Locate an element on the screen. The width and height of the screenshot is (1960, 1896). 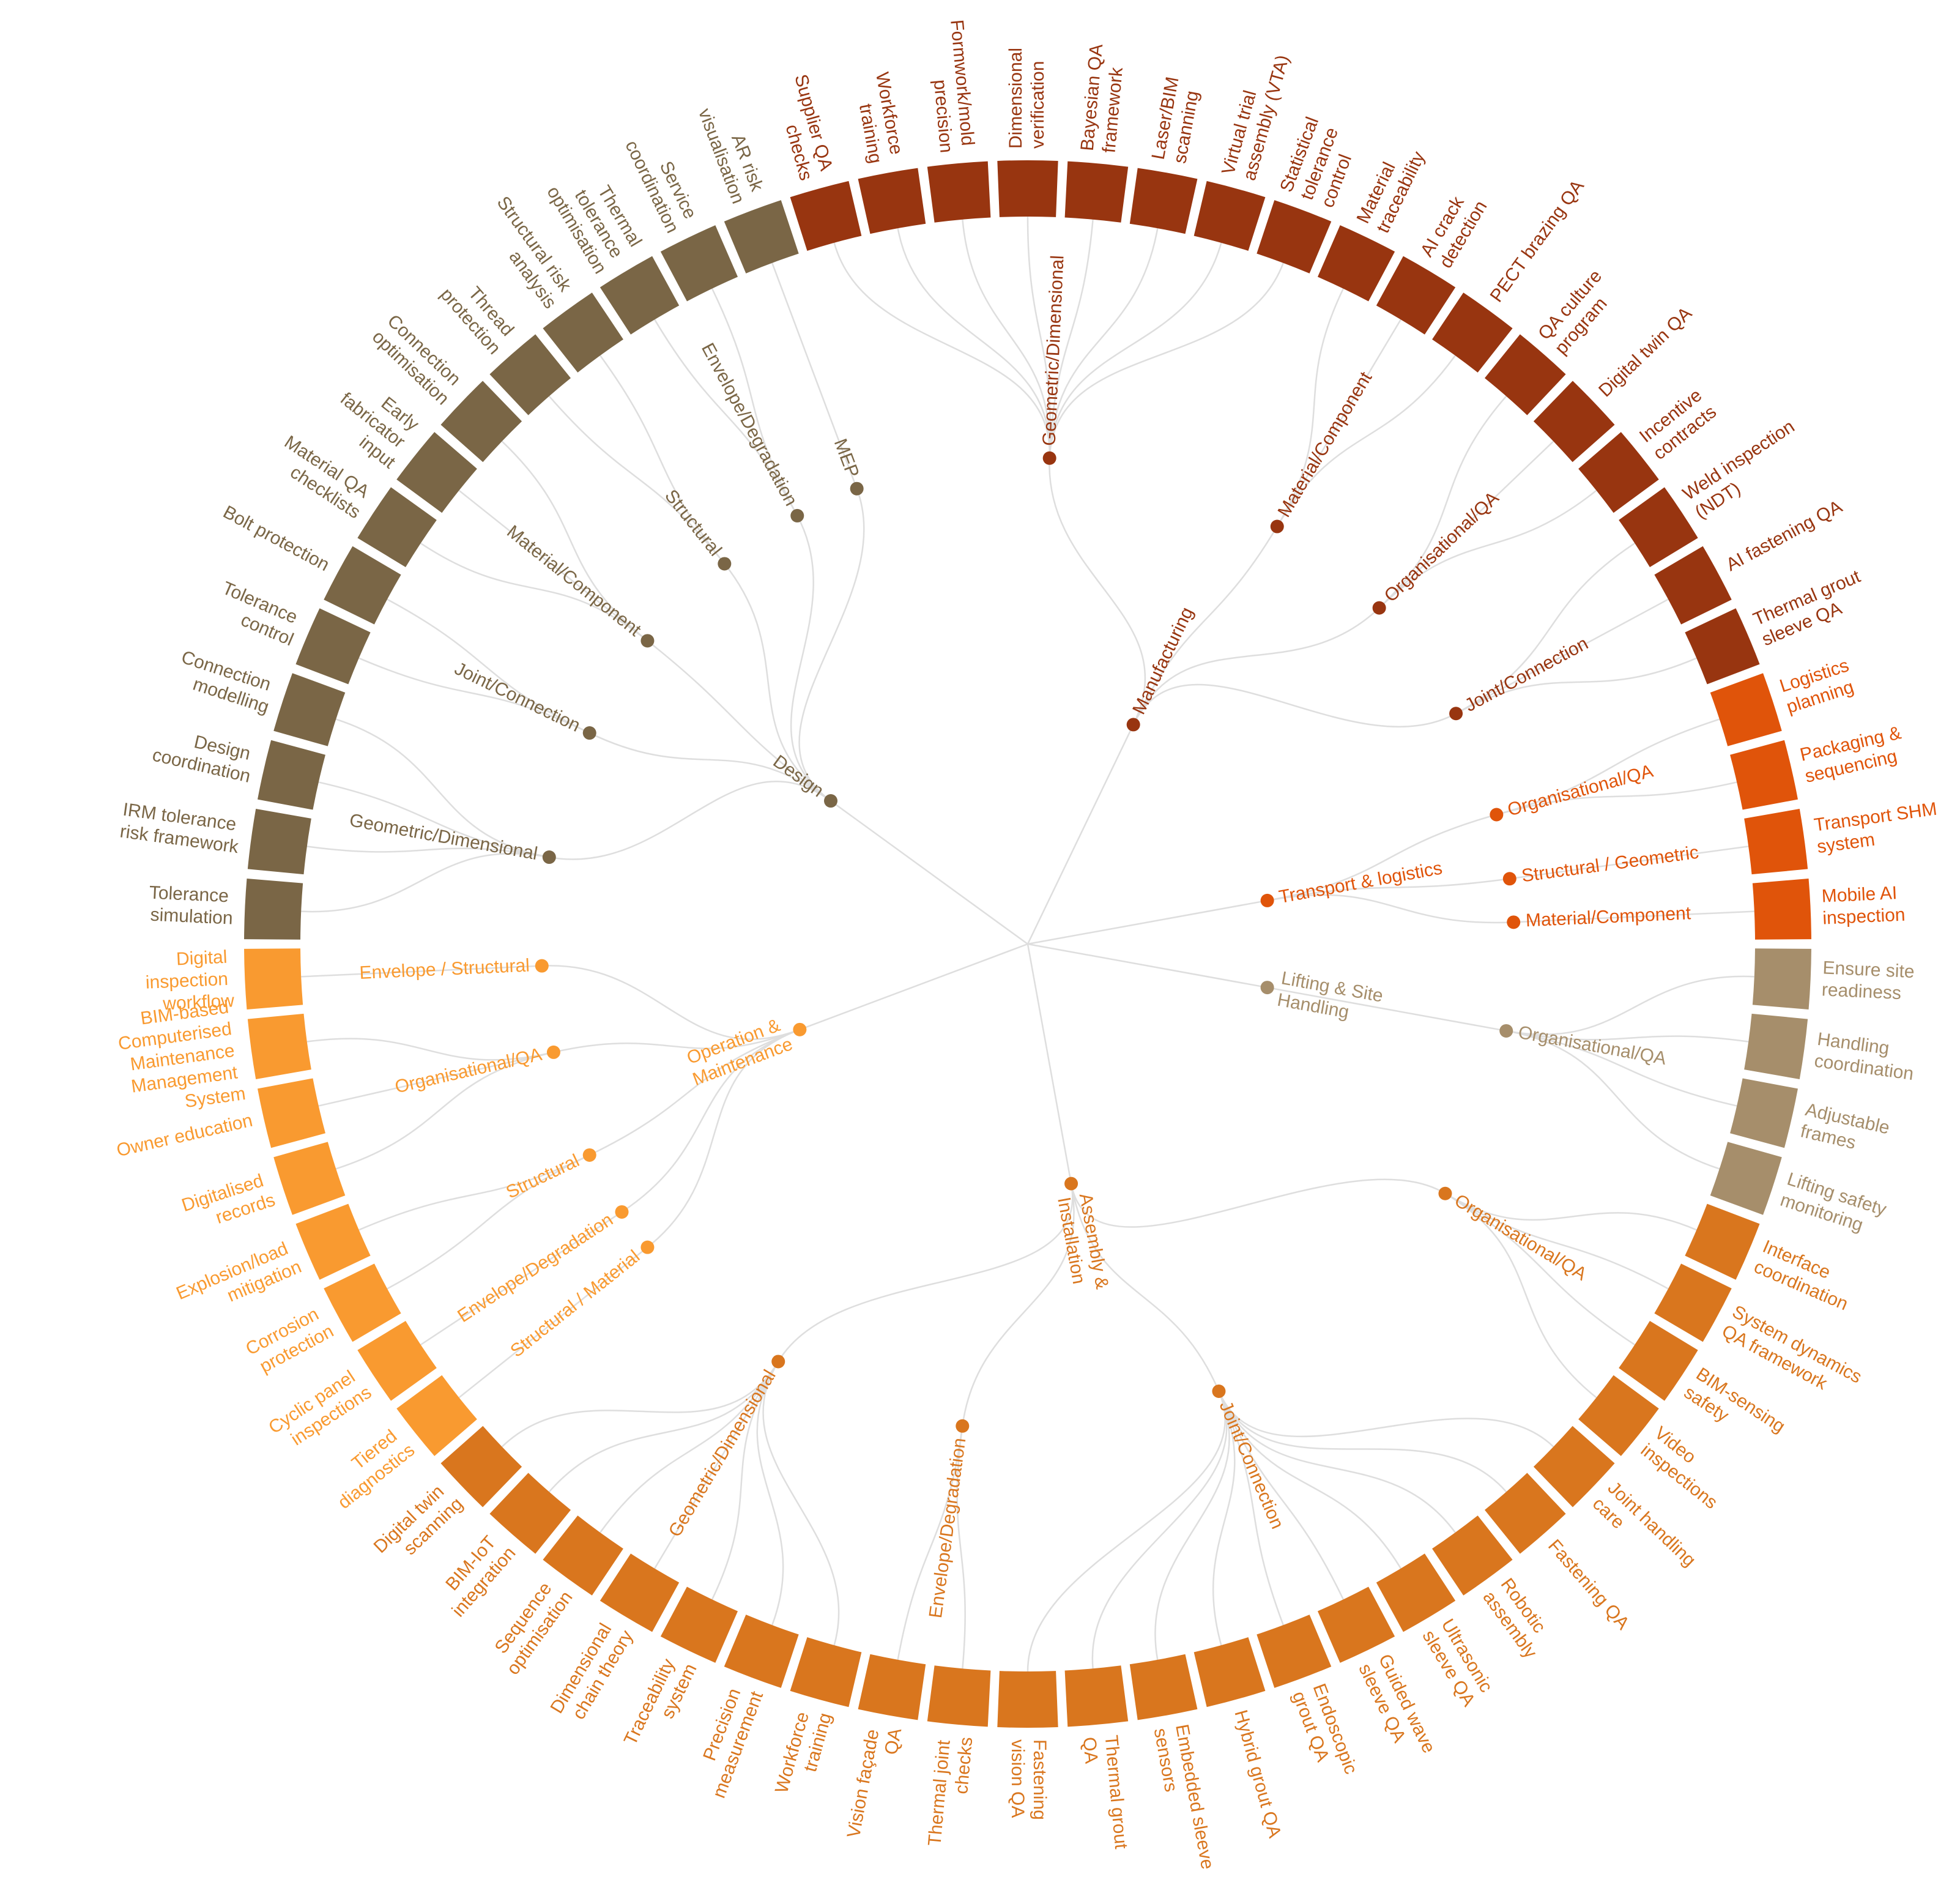
label: AI crack detection is located at coordinates (1454, 229).